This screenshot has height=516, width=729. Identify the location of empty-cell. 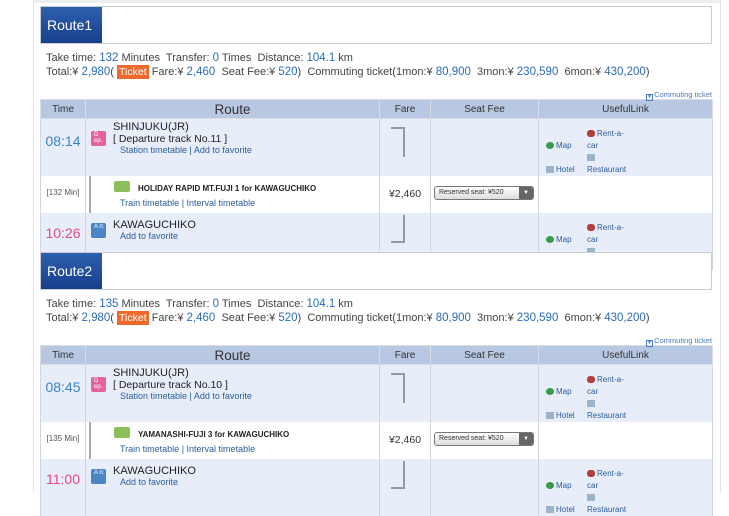
(625, 194).